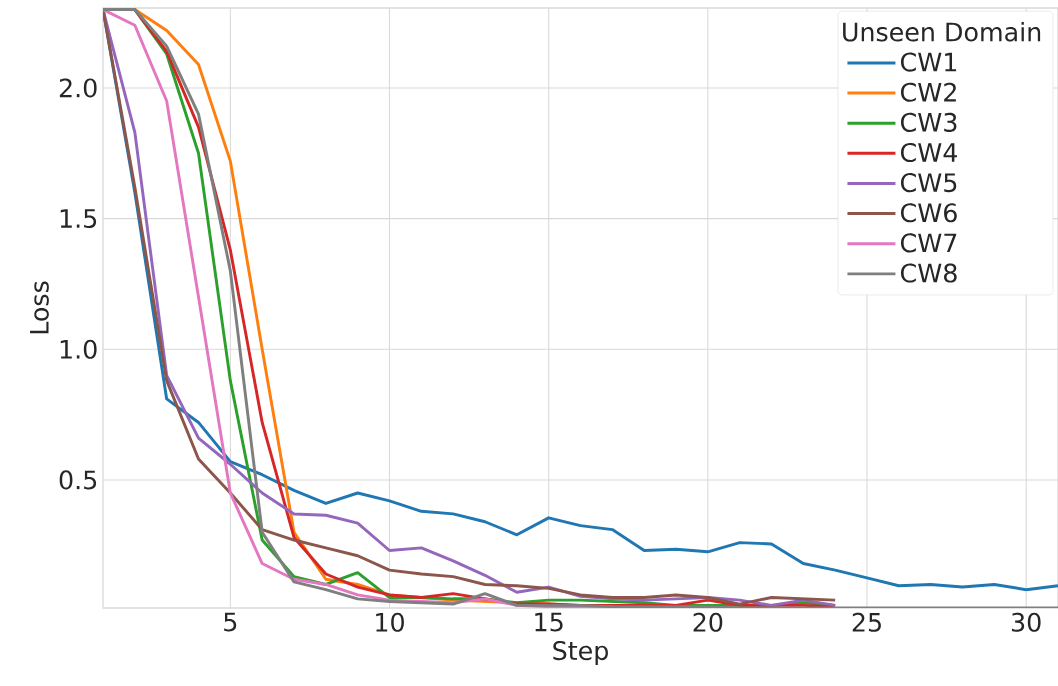  What do you see at coordinates (78, 88) in the screenshot?
I see `y-tick-label: 2.0` at bounding box center [78, 88].